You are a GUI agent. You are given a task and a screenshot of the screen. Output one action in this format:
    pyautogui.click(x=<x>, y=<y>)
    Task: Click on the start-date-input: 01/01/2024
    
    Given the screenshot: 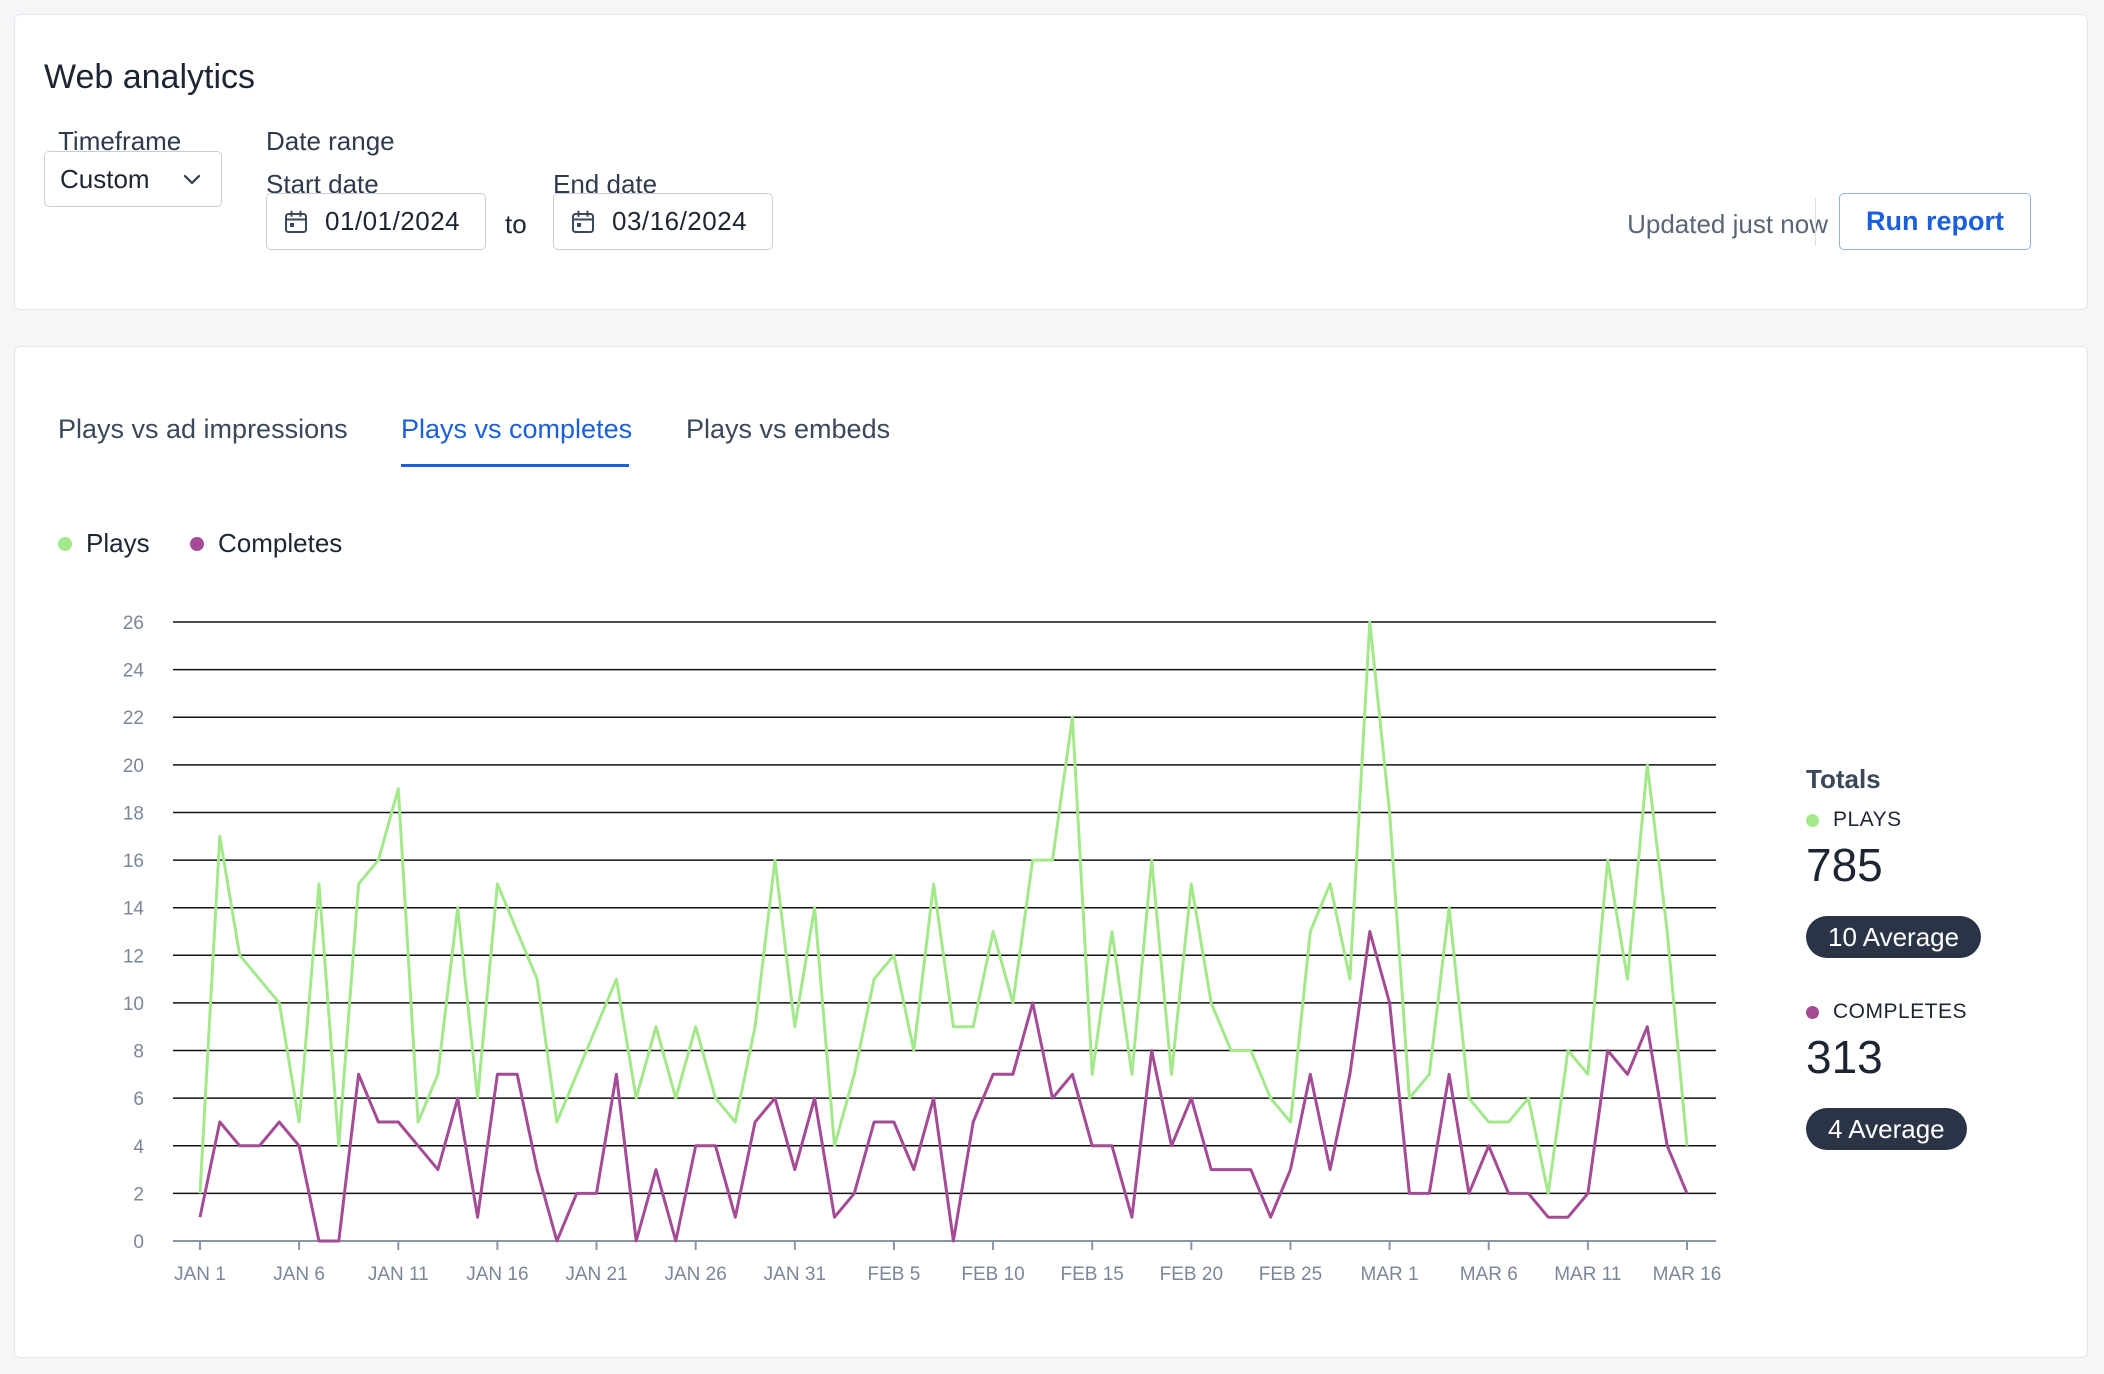 What is the action you would take?
    pyautogui.click(x=376, y=221)
    